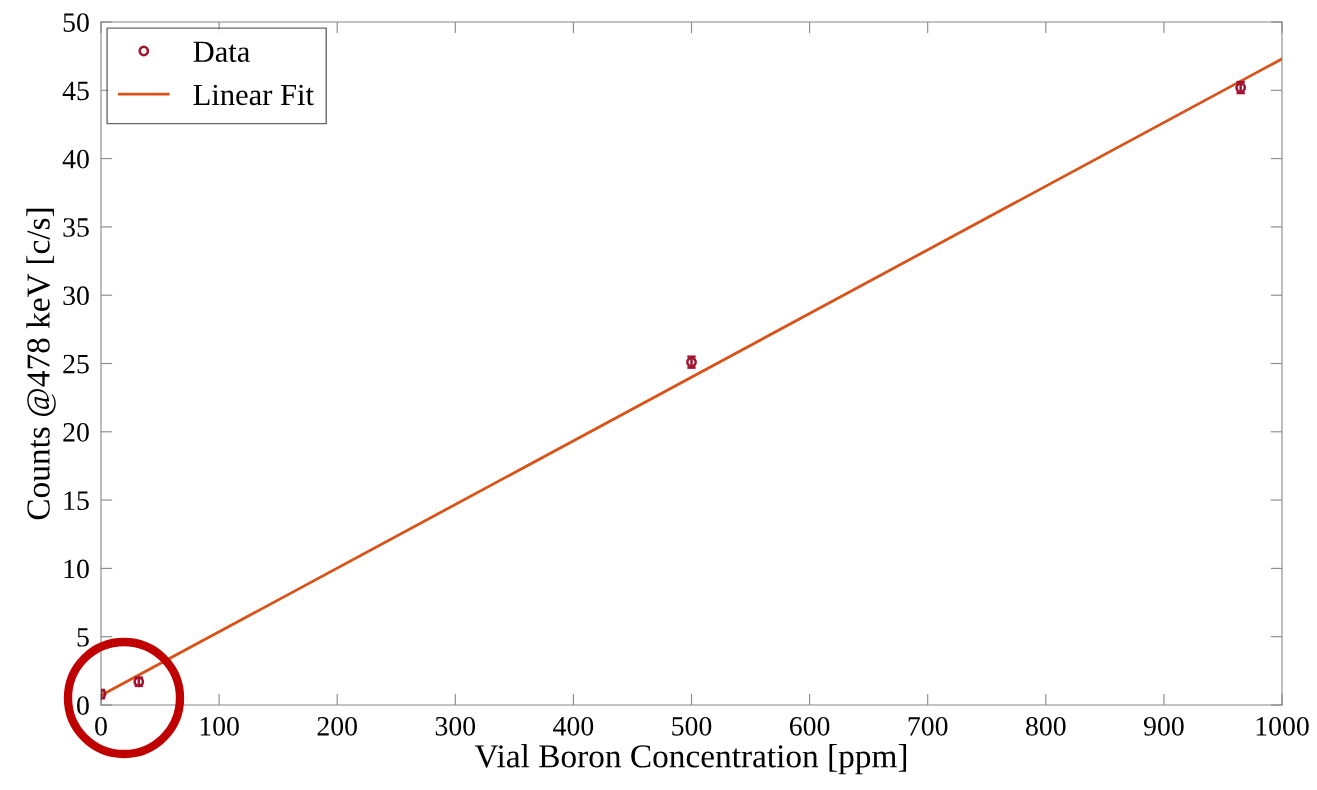 The width and height of the screenshot is (1317, 790). What do you see at coordinates (76, 569) in the screenshot?
I see `y-tick-label: 10` at bounding box center [76, 569].